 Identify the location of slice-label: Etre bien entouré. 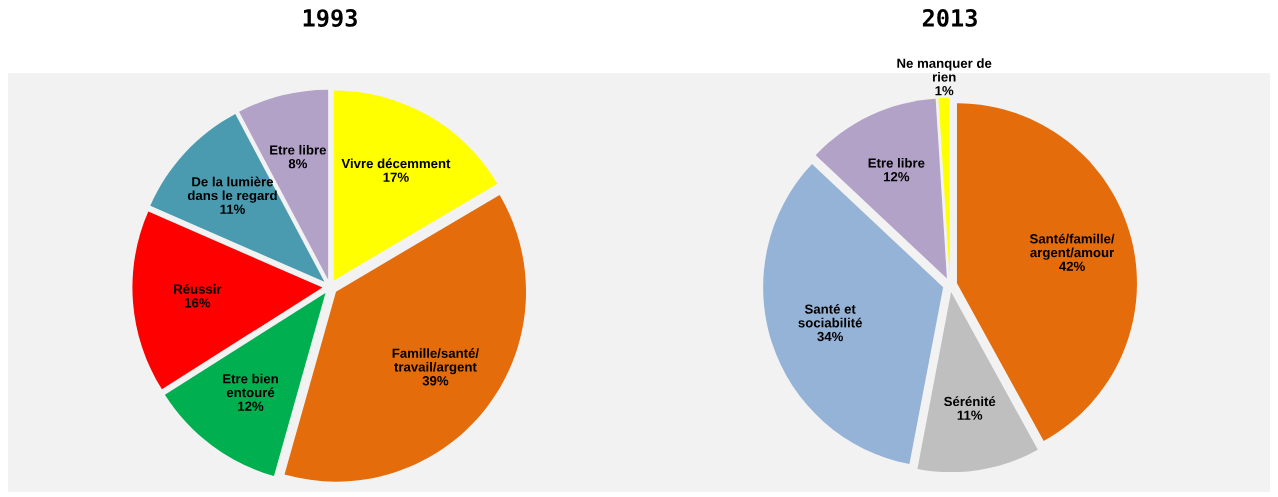
(250, 385).